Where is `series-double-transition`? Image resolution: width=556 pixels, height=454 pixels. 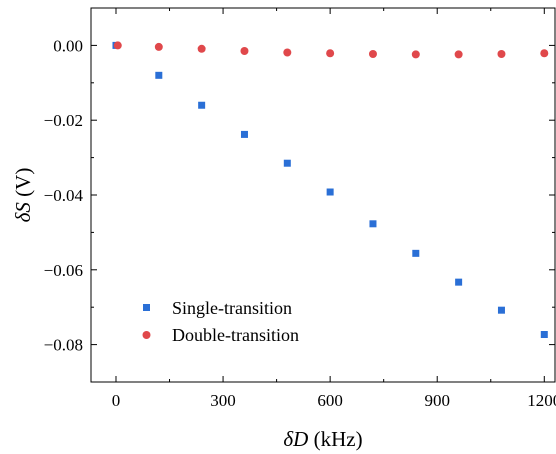
series-double-transition is located at coordinates (331, 50).